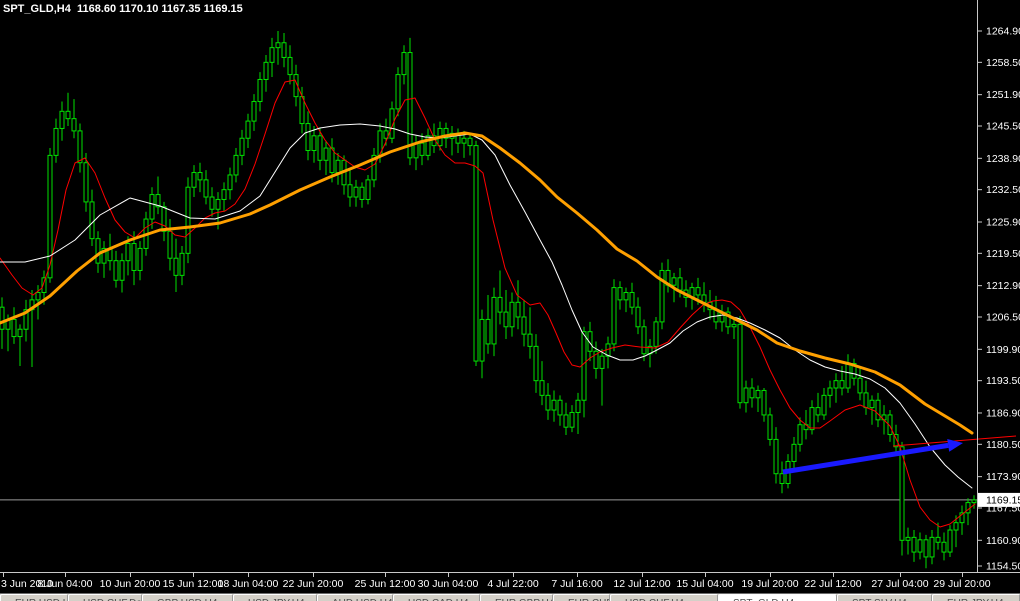  Describe the element at coordinates (999, 499) in the screenshot. I see `current-price-marker: 1169.15` at that location.